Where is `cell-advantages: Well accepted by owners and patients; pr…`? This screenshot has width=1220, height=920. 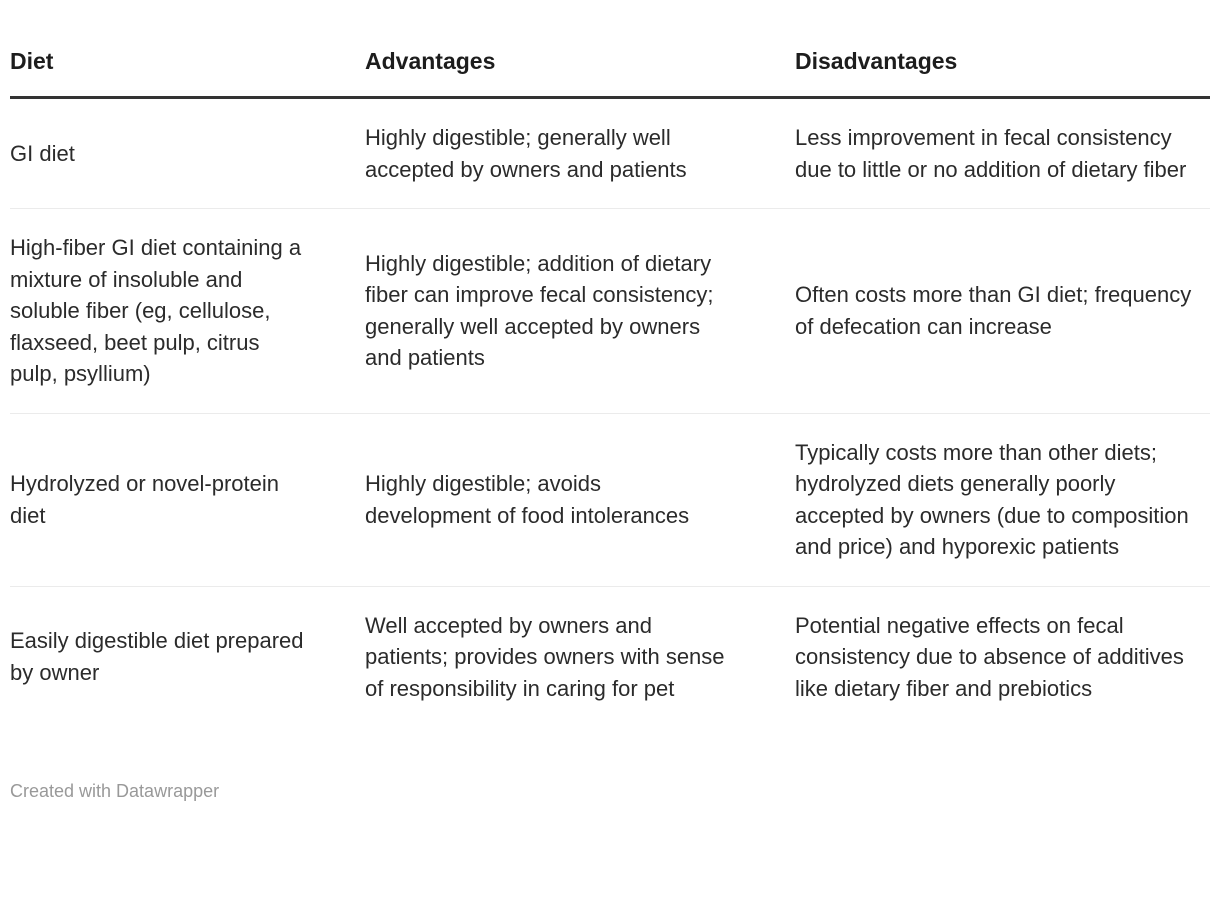 cell-advantages: Well accepted by owners and patients; pr… is located at coordinates (545, 656).